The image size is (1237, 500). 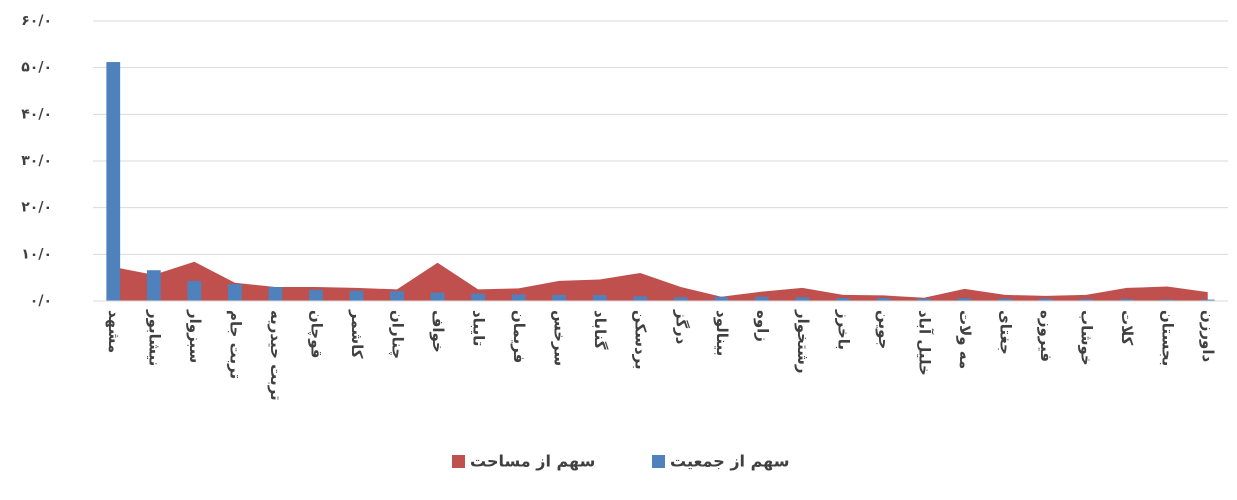 I want to click on x-tick-label: جغتای, so click(x=1006, y=332).